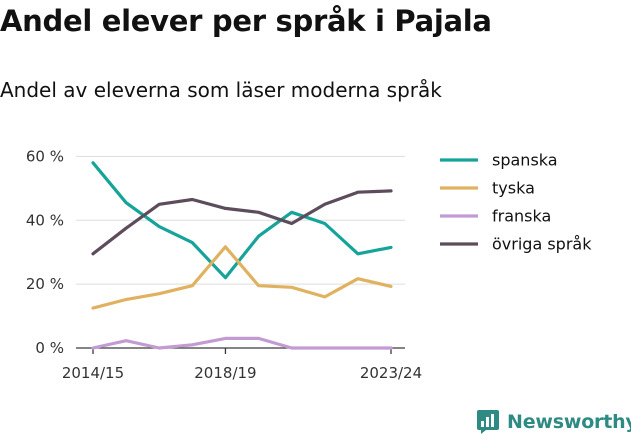  I want to click on y-tick-label: 40 %, so click(45, 220).